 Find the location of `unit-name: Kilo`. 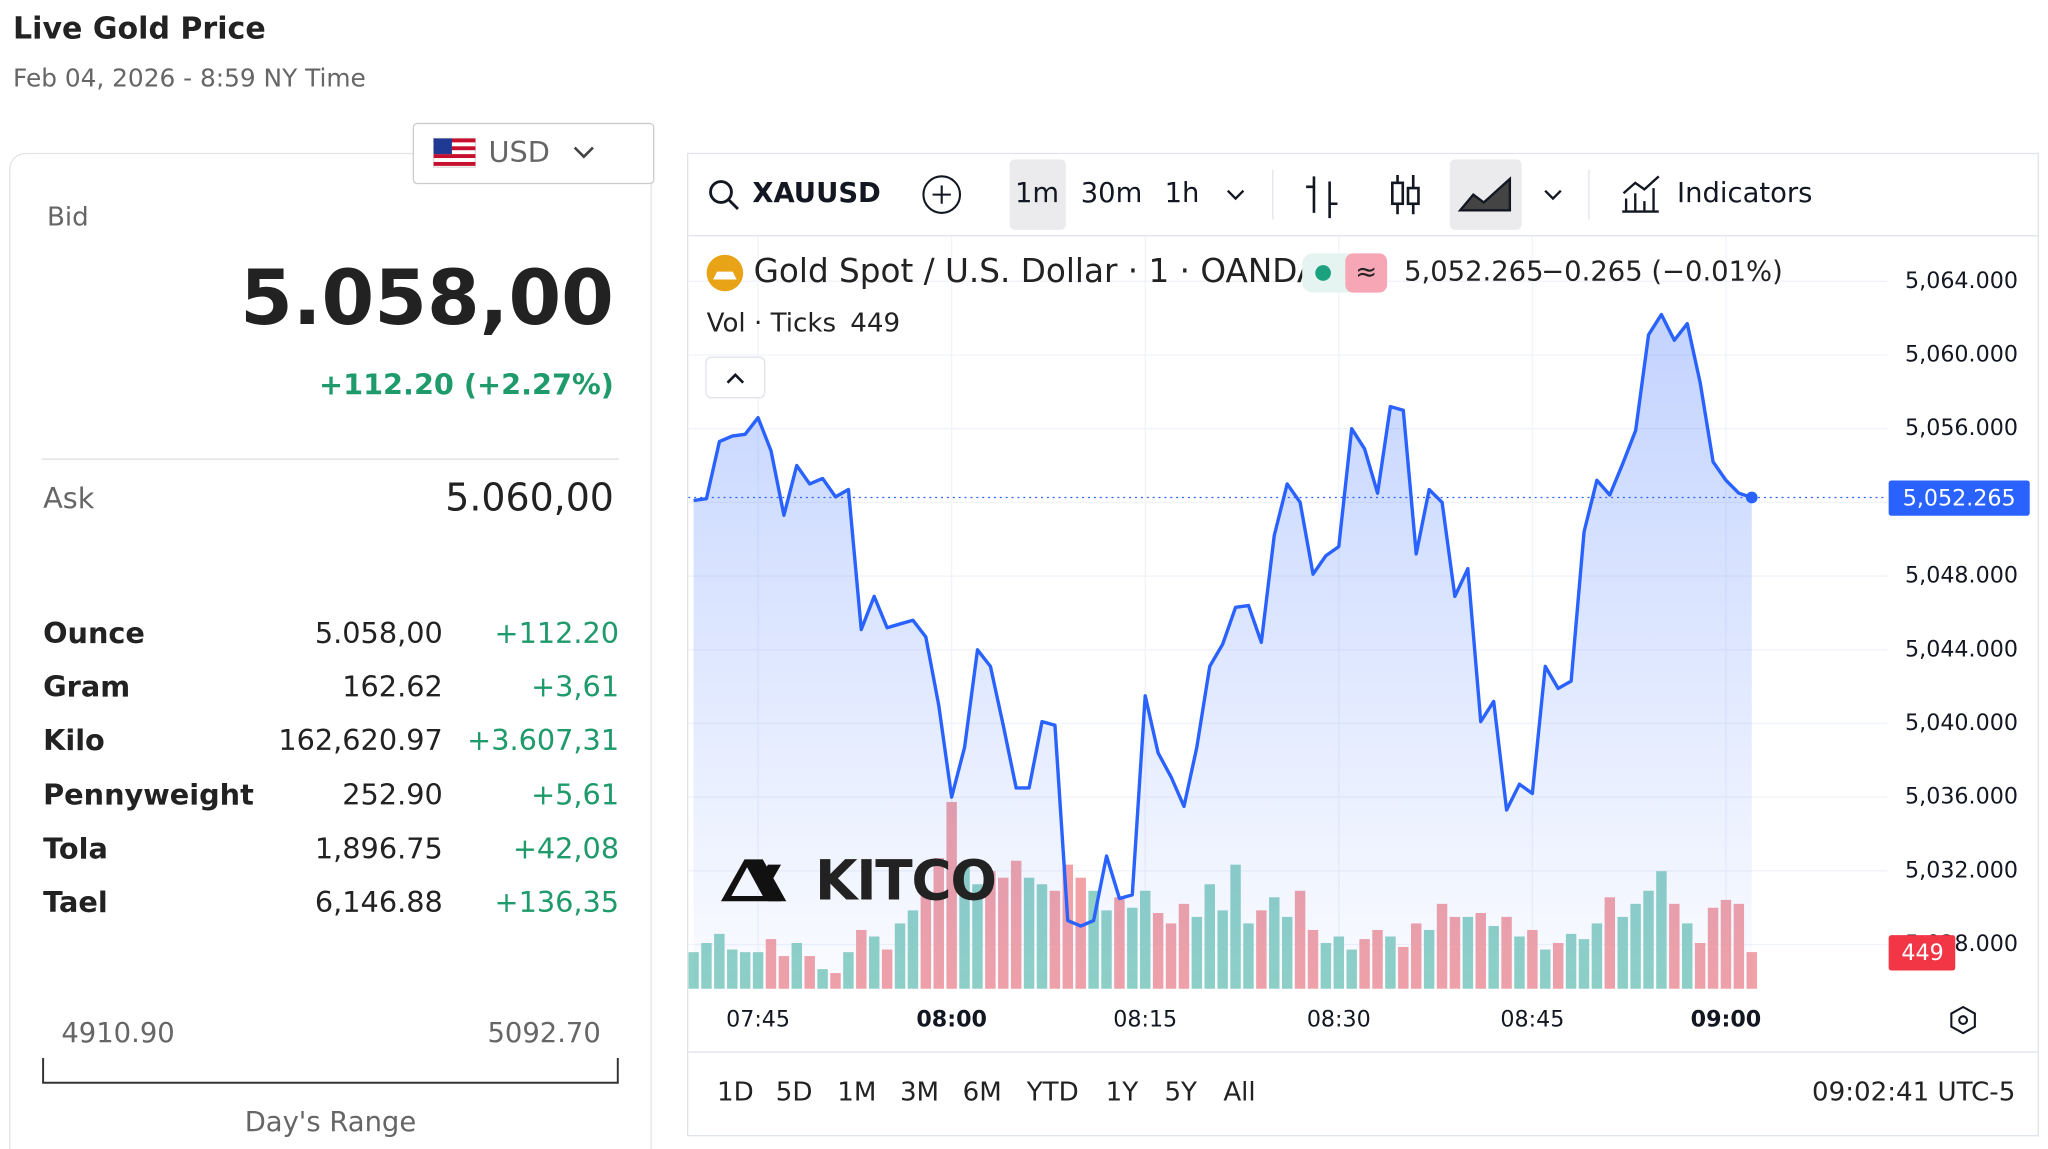

unit-name: Kilo is located at coordinates (74, 740).